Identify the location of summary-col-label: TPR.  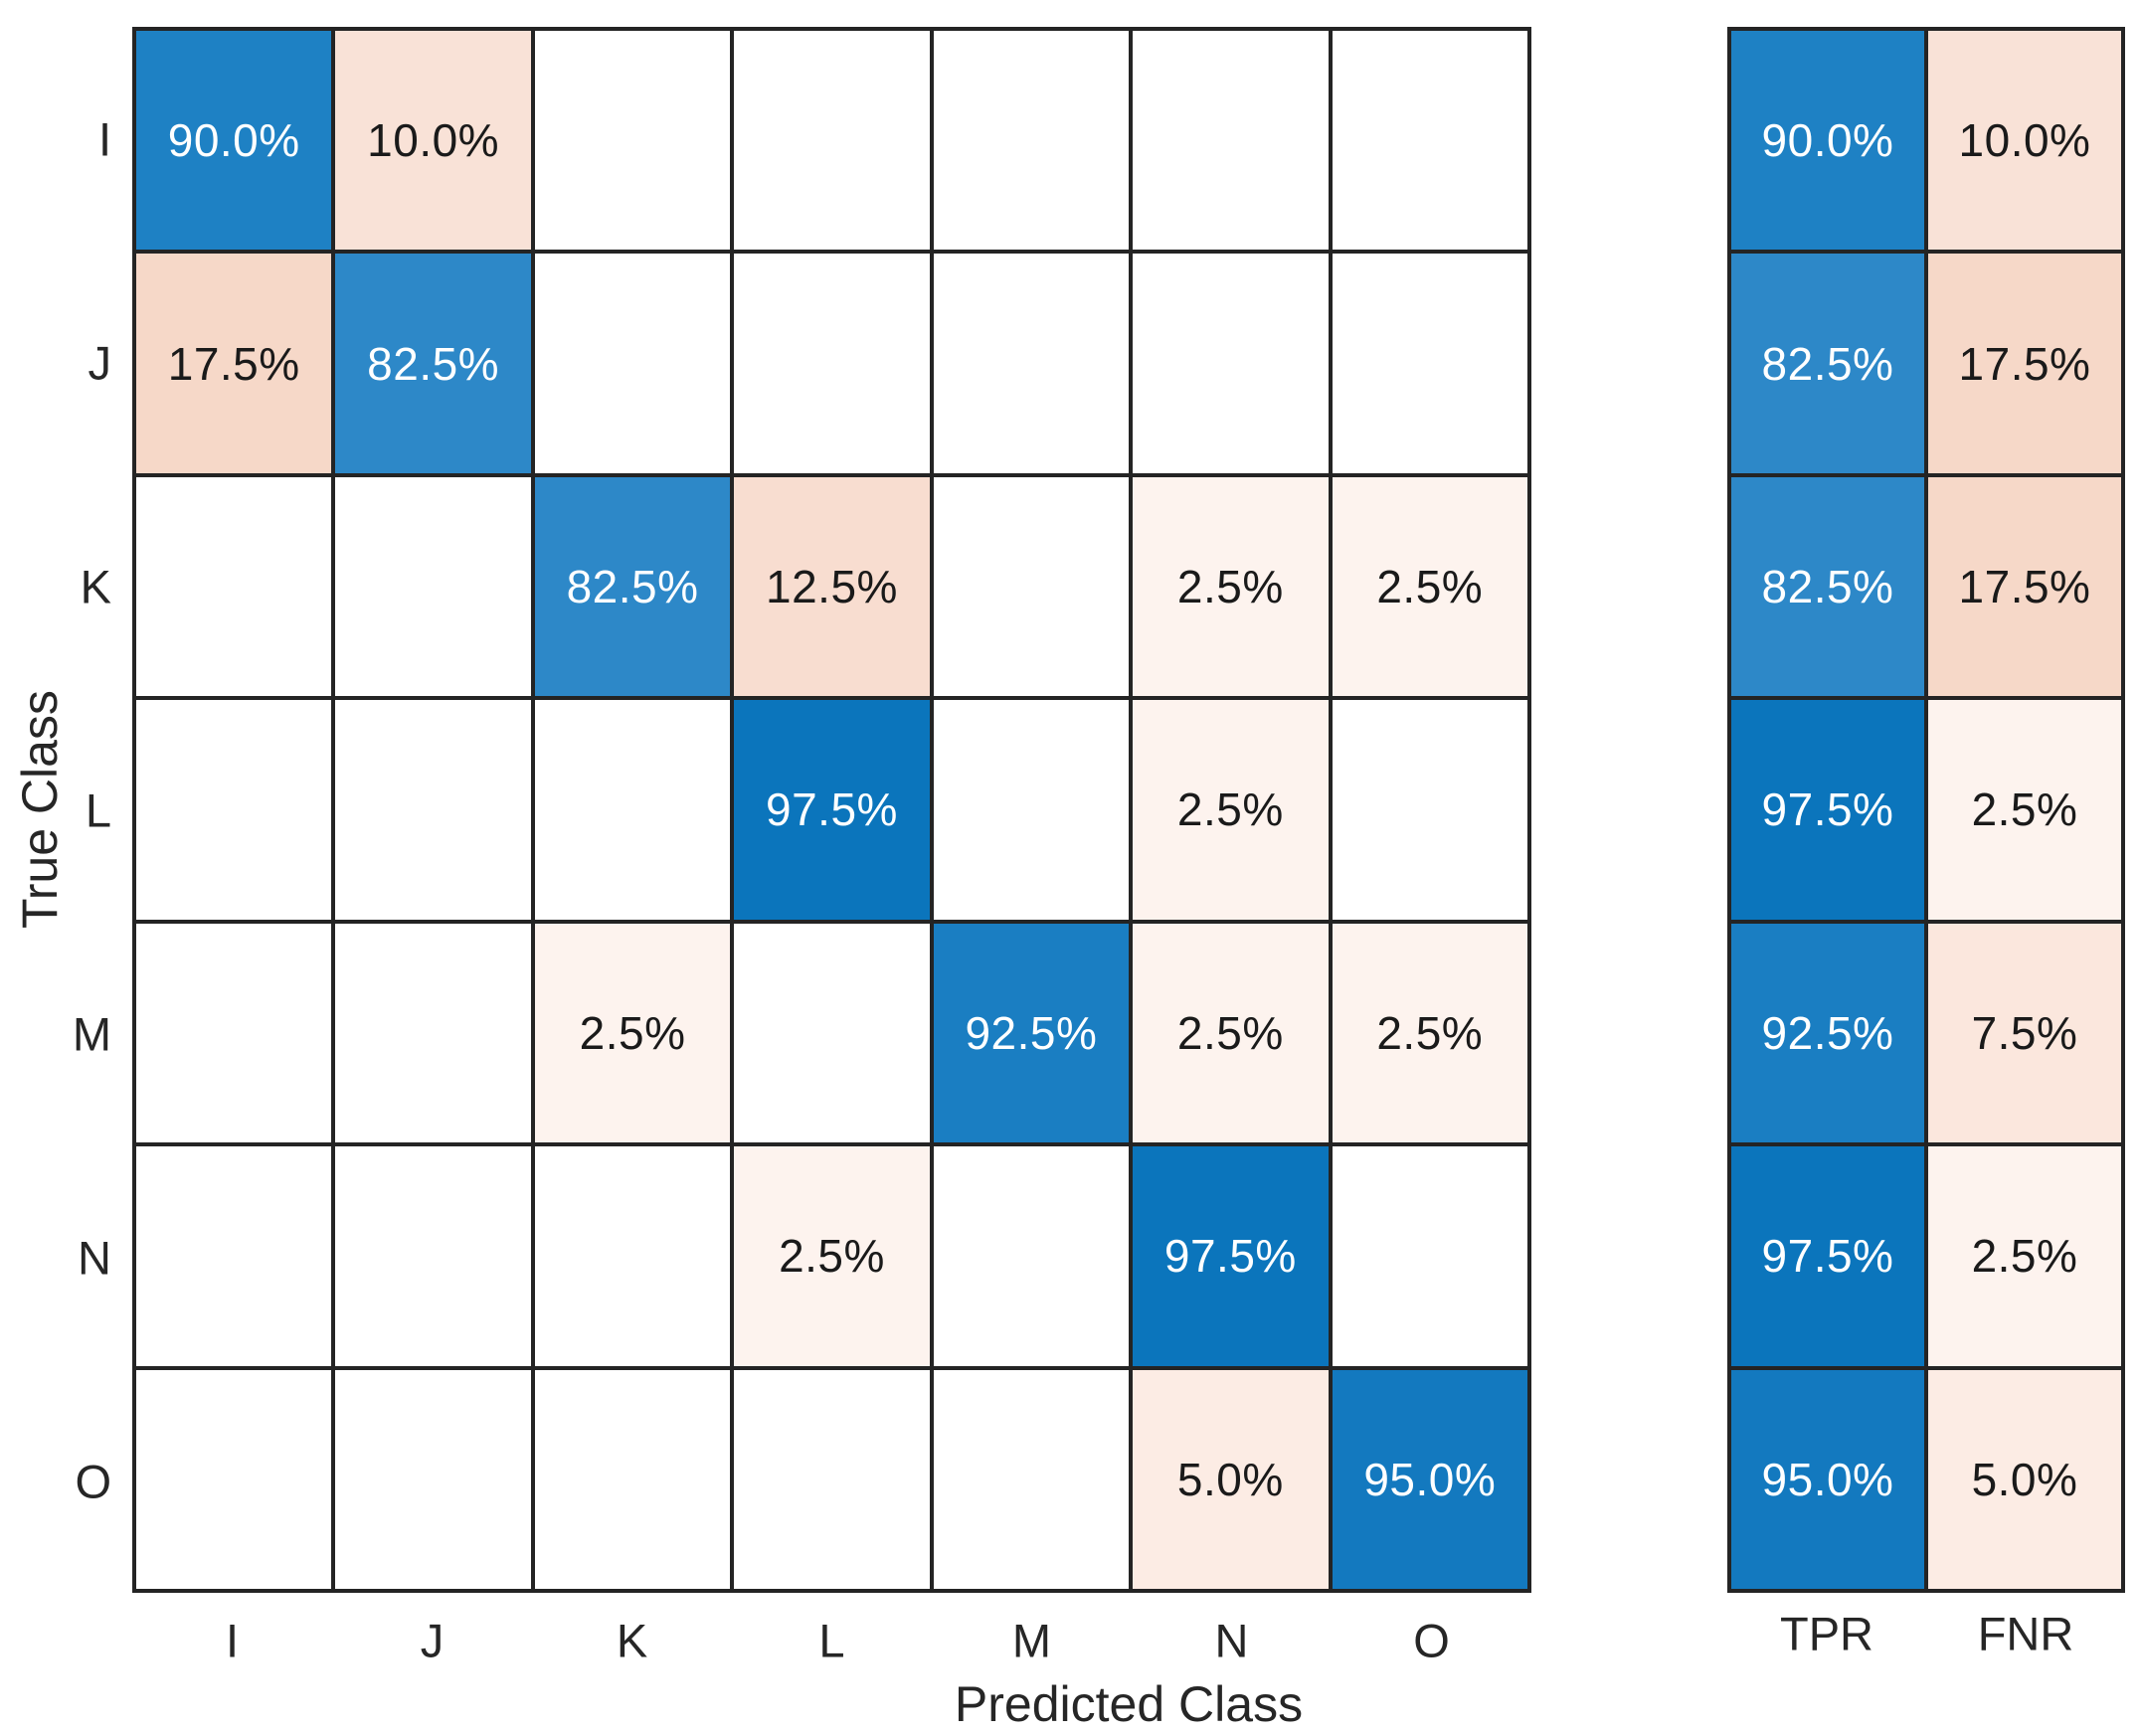
(1827, 1634).